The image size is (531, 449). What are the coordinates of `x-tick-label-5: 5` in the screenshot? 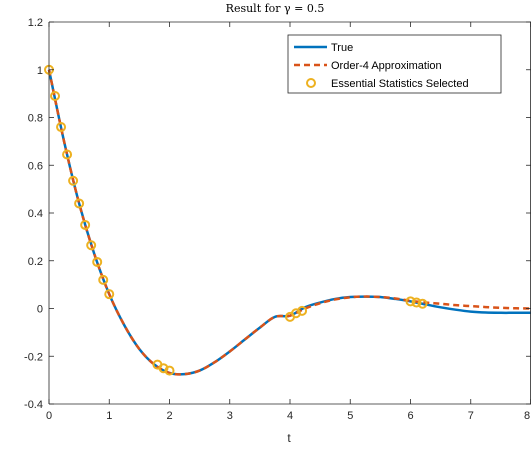 It's located at (350, 416).